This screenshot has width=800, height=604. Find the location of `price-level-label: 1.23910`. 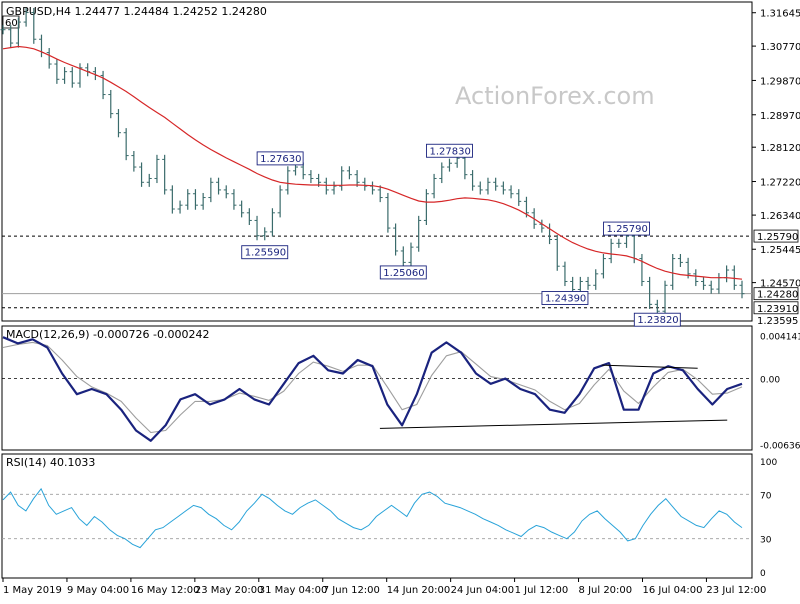

price-level-label: 1.23910 is located at coordinates (777, 309).